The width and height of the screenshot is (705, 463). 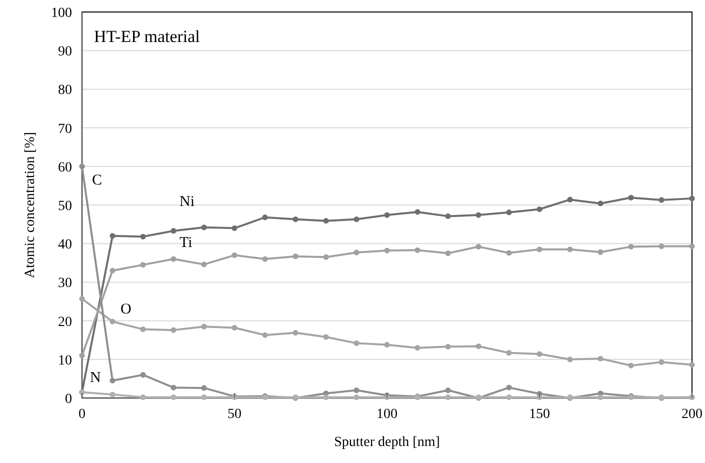 What do you see at coordinates (186, 243) in the screenshot?
I see `series-label: Ti` at bounding box center [186, 243].